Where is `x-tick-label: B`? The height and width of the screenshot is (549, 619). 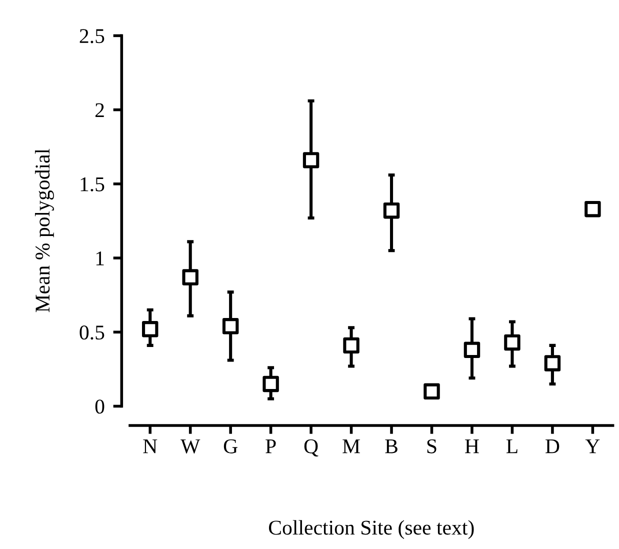 x-tick-label: B is located at coordinates (391, 446).